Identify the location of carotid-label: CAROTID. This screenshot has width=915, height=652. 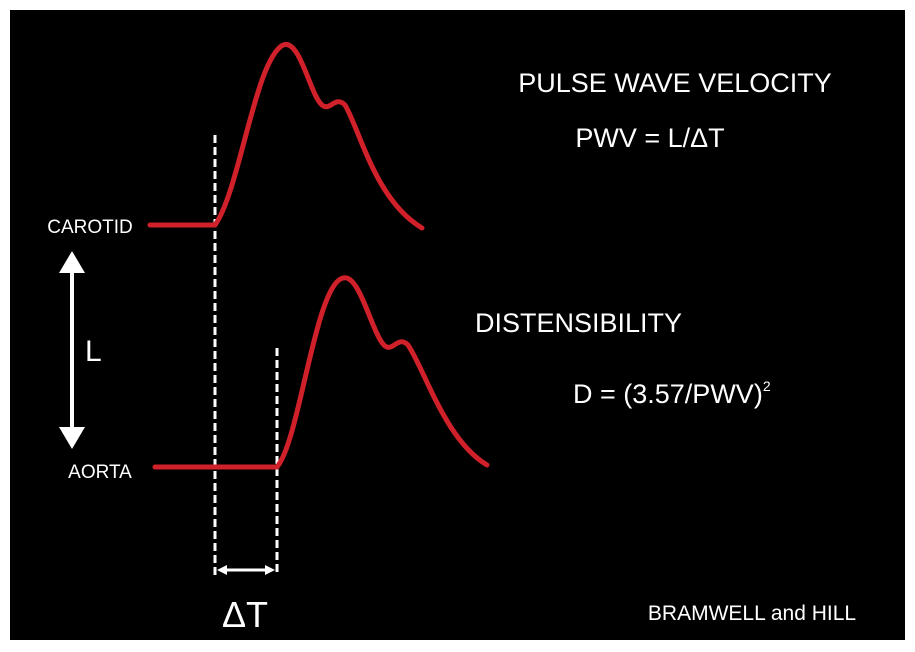
(90, 227).